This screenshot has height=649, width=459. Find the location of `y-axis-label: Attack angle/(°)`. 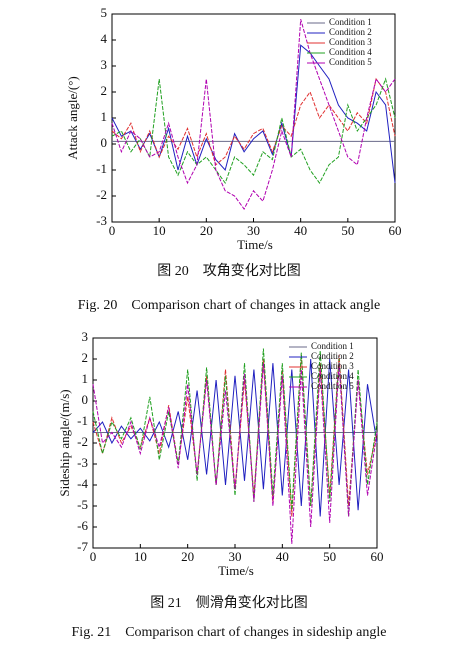

y-axis-label: Attack angle/(°) is located at coordinates (72, 118).